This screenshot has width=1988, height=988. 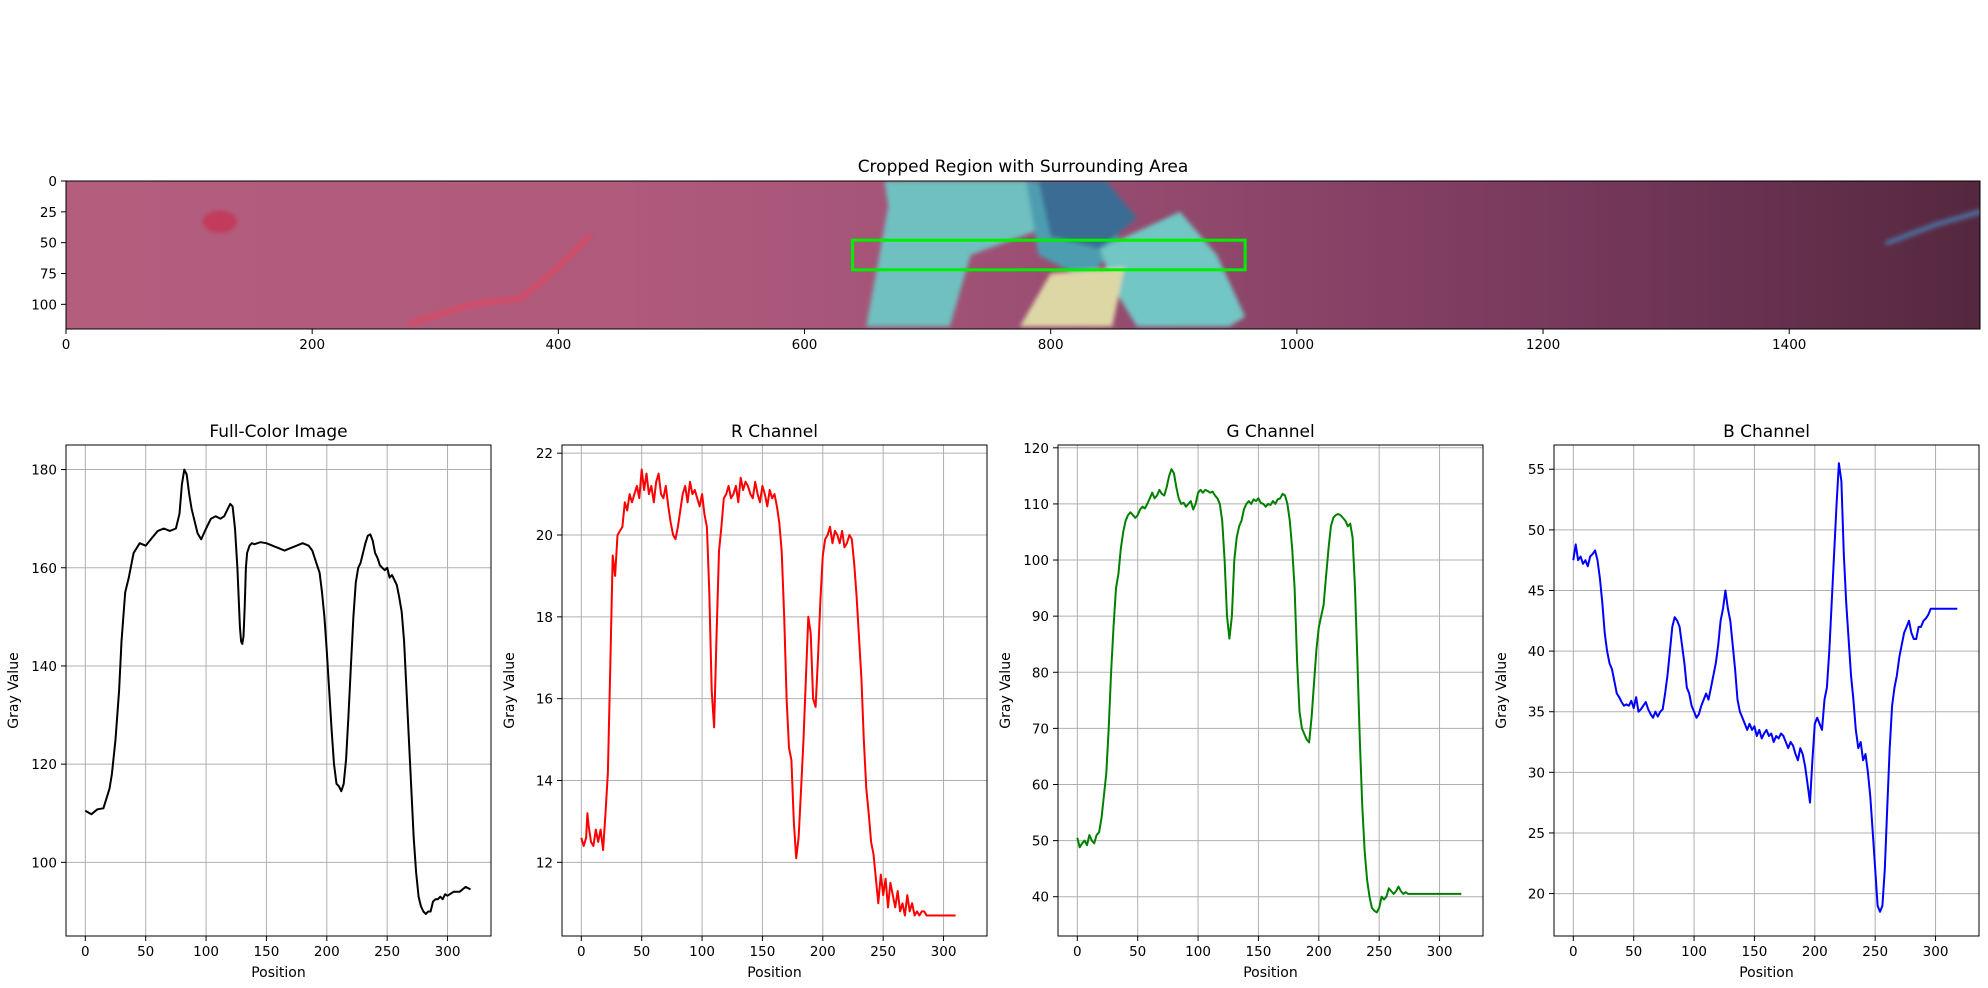 I want to click on full-color-x-tick-label: 150, so click(x=267, y=952).